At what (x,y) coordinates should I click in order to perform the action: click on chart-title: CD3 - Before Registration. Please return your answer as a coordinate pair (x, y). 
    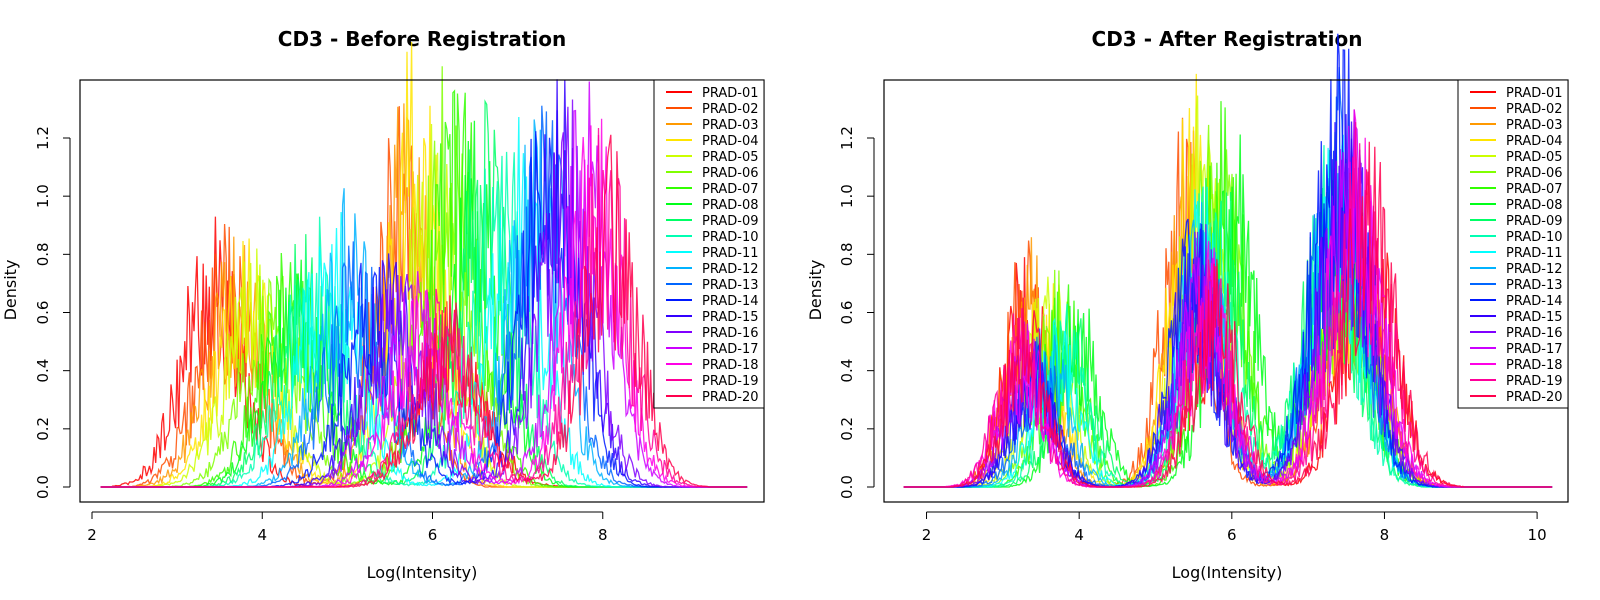
    Looking at the image, I should click on (422, 39).